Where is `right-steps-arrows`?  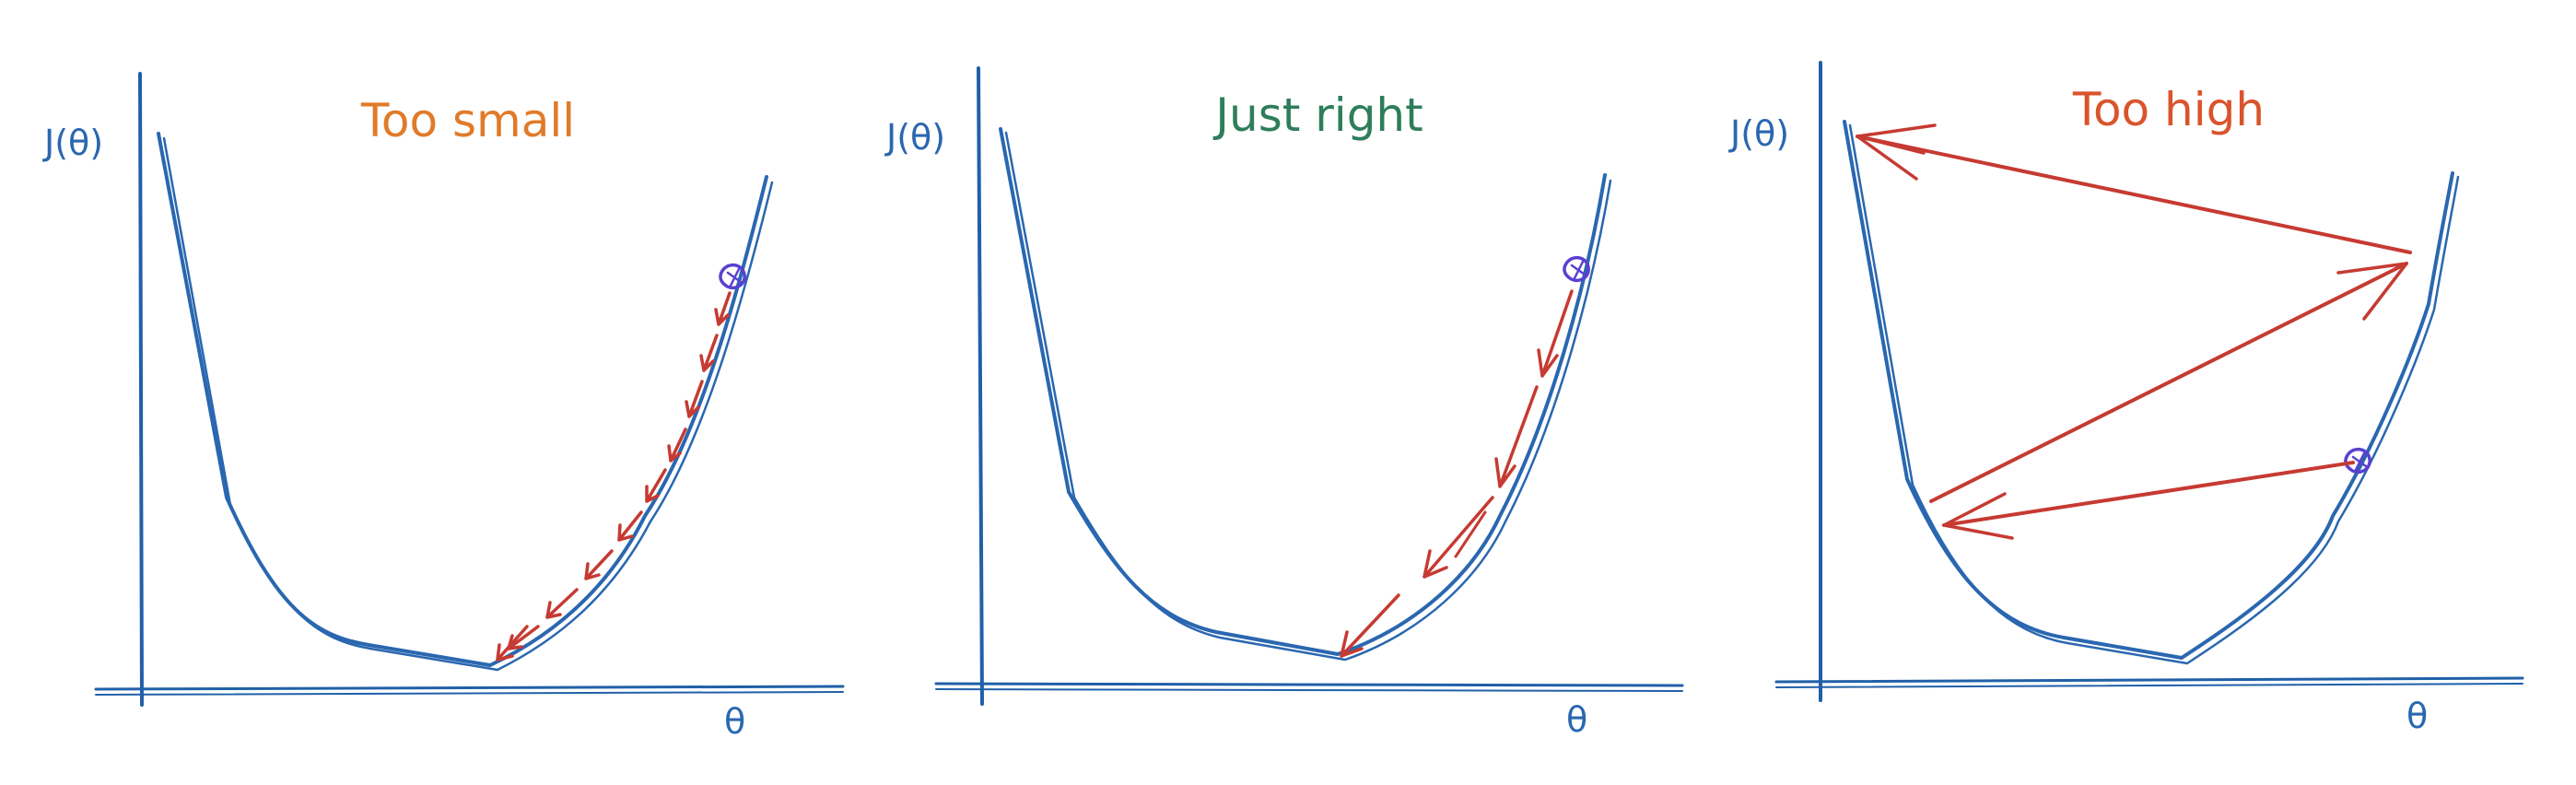
right-steps-arrows is located at coordinates (1457, 473).